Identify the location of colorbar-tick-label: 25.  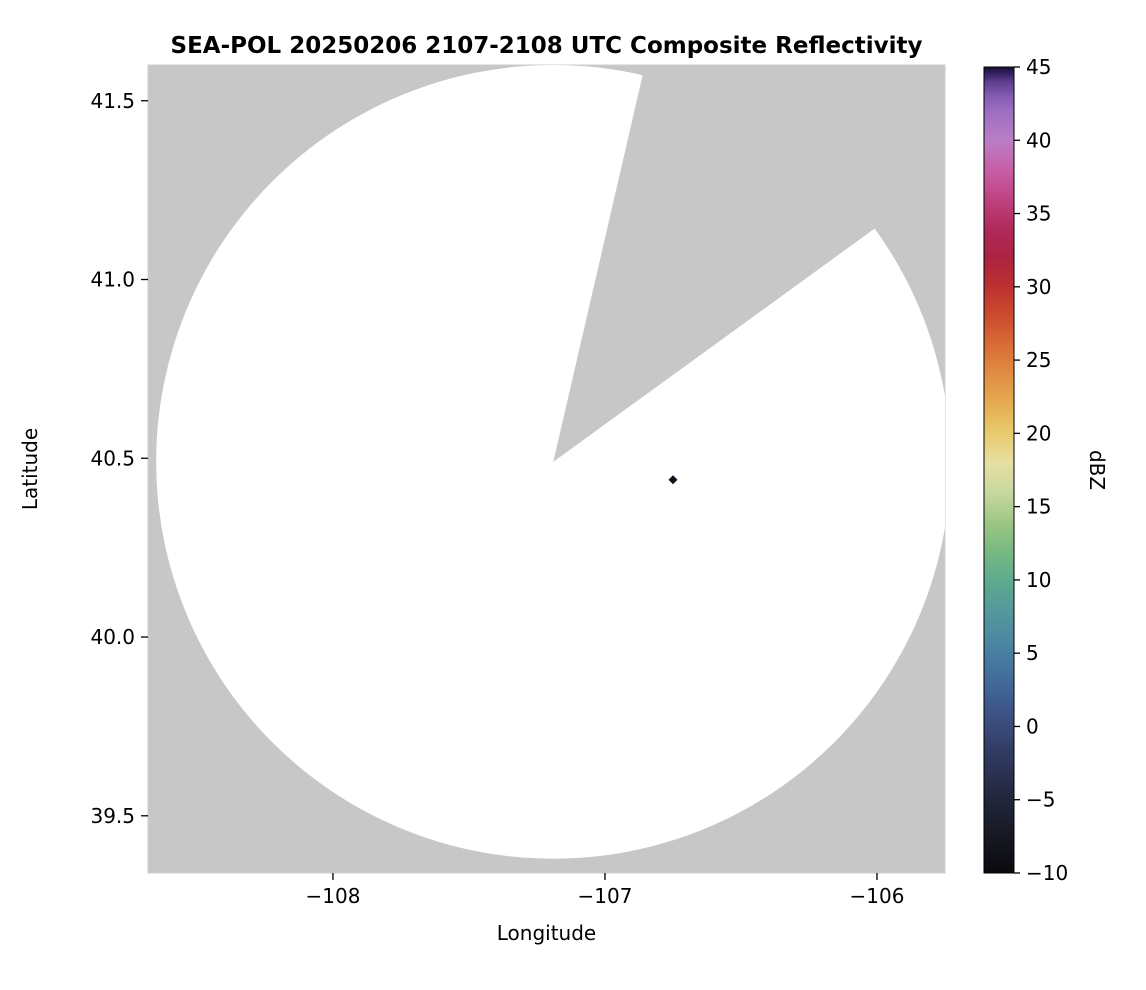
(1038, 360).